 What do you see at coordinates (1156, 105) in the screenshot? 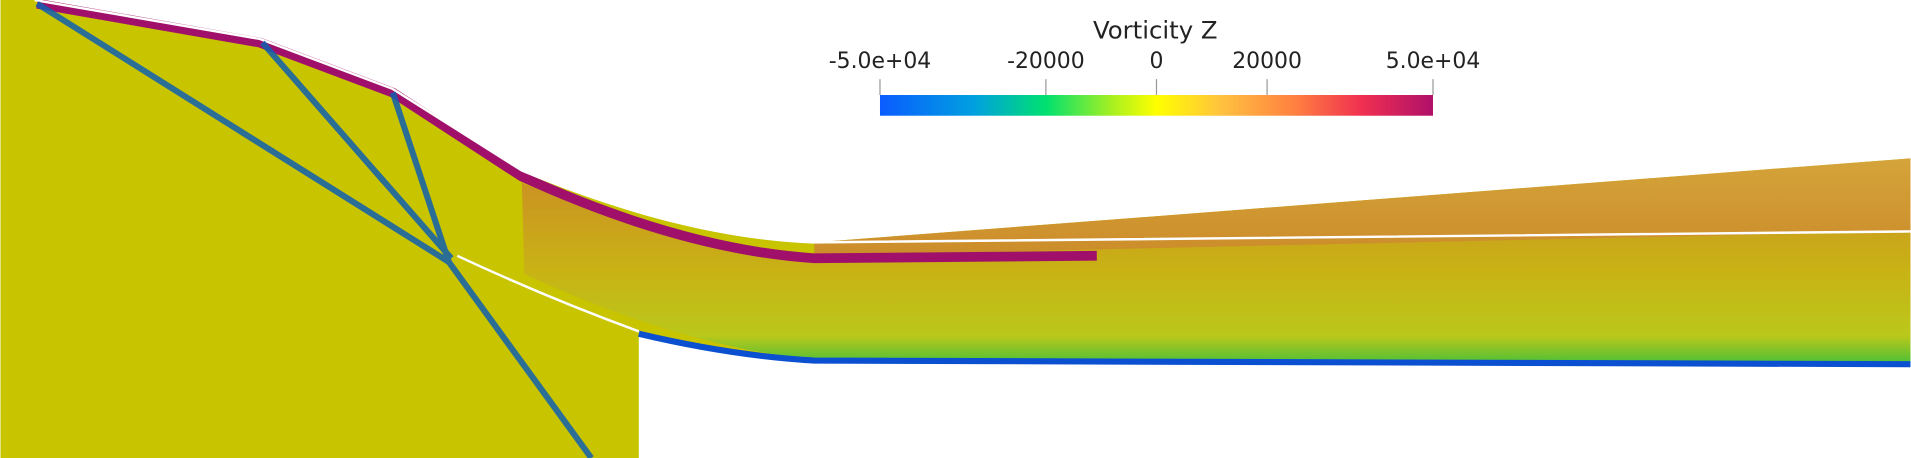
I see `colorbar-gradient` at bounding box center [1156, 105].